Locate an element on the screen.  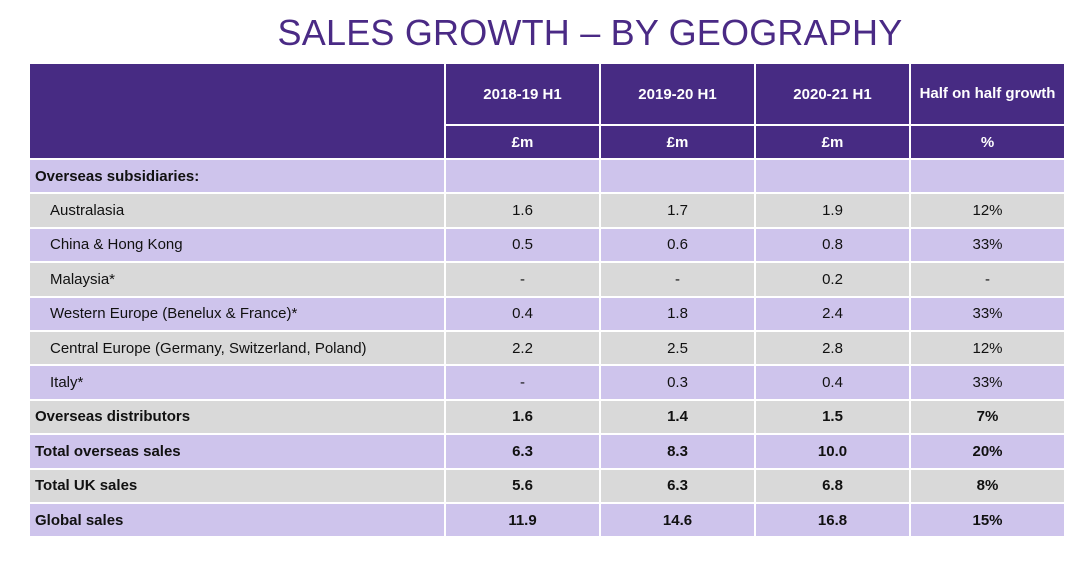
row-label: Global sales is located at coordinates (237, 520).